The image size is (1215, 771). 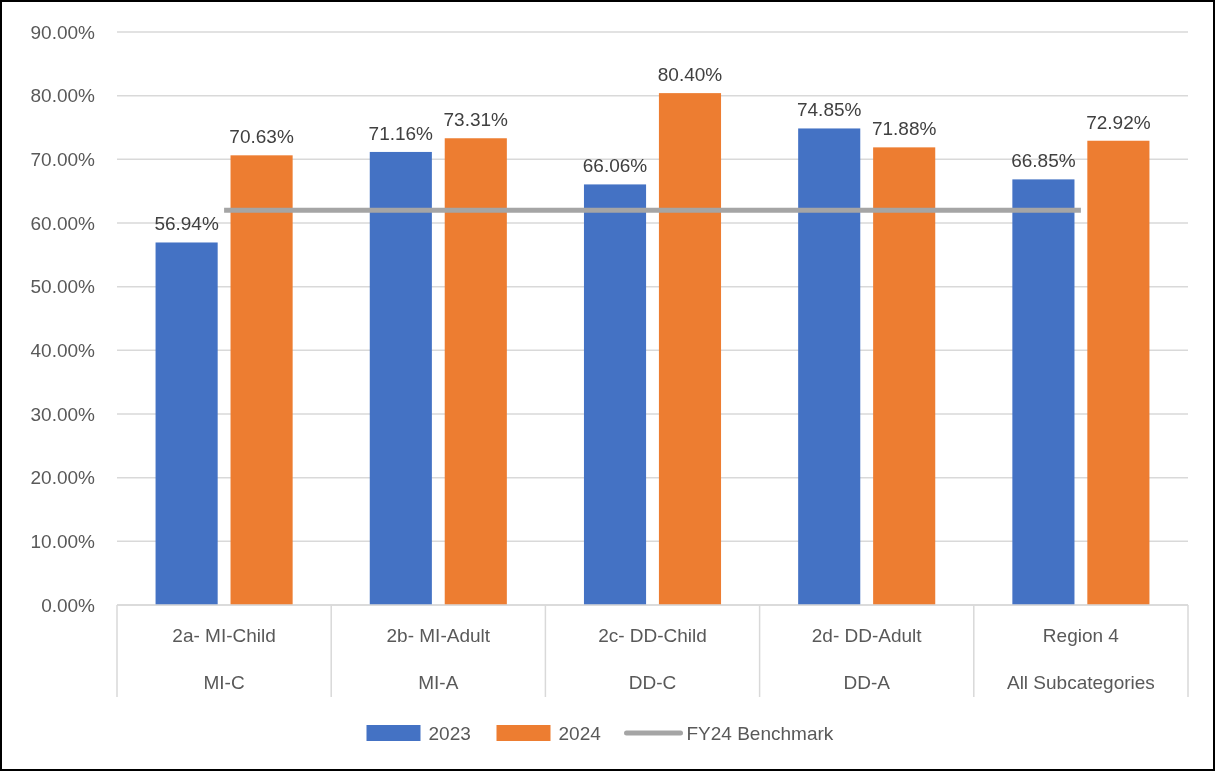 What do you see at coordinates (760, 733) in the screenshot?
I see `legend-label: FY24 Benchmark` at bounding box center [760, 733].